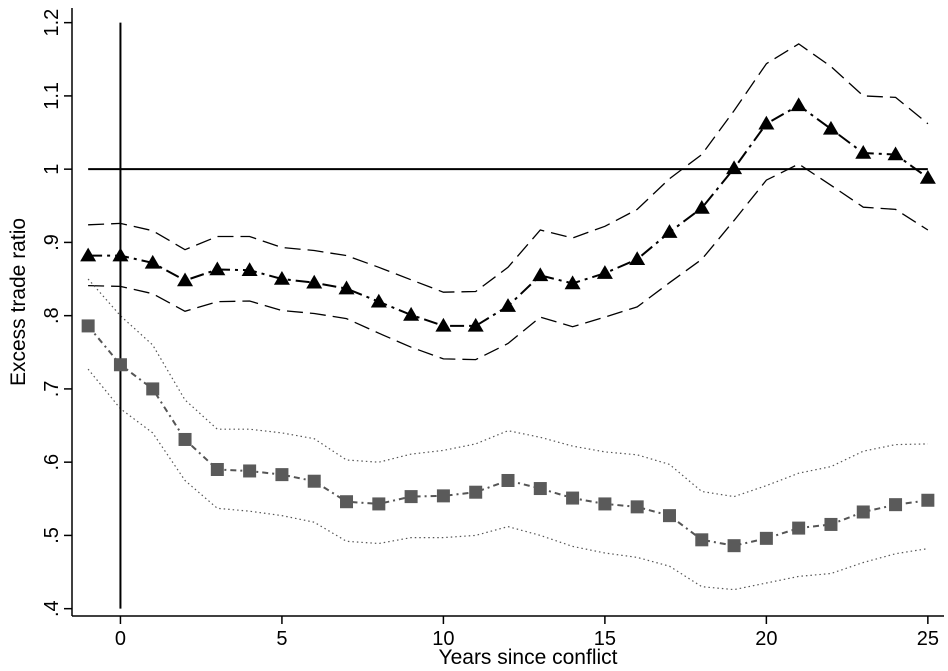 This screenshot has height=671, width=948. What do you see at coordinates (52, 169) in the screenshot?
I see `y-tick-label: 1` at bounding box center [52, 169].